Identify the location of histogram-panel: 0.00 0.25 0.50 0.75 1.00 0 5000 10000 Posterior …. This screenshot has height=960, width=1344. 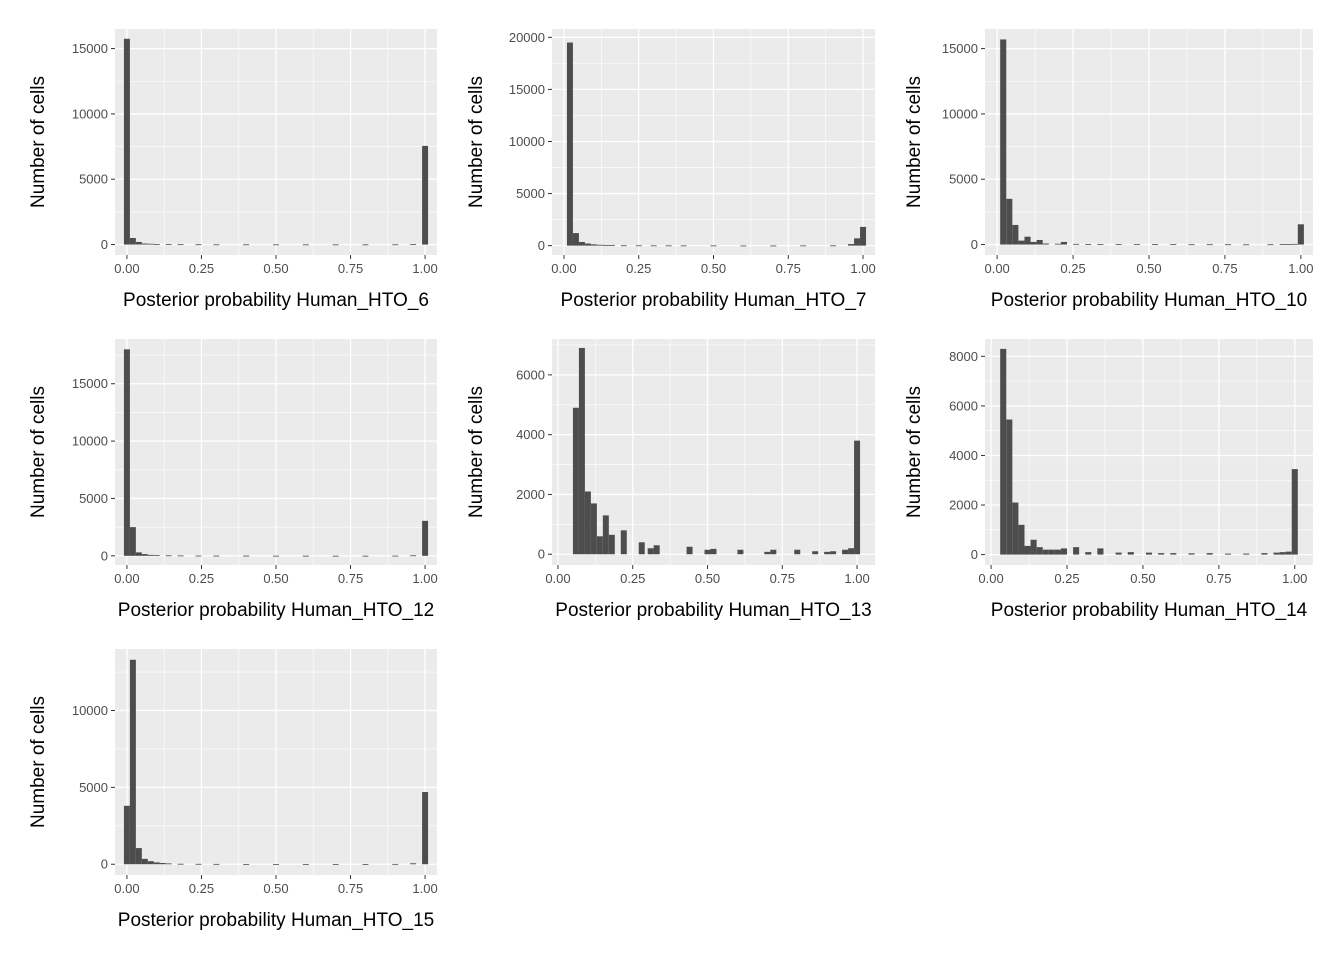
(233, 790).